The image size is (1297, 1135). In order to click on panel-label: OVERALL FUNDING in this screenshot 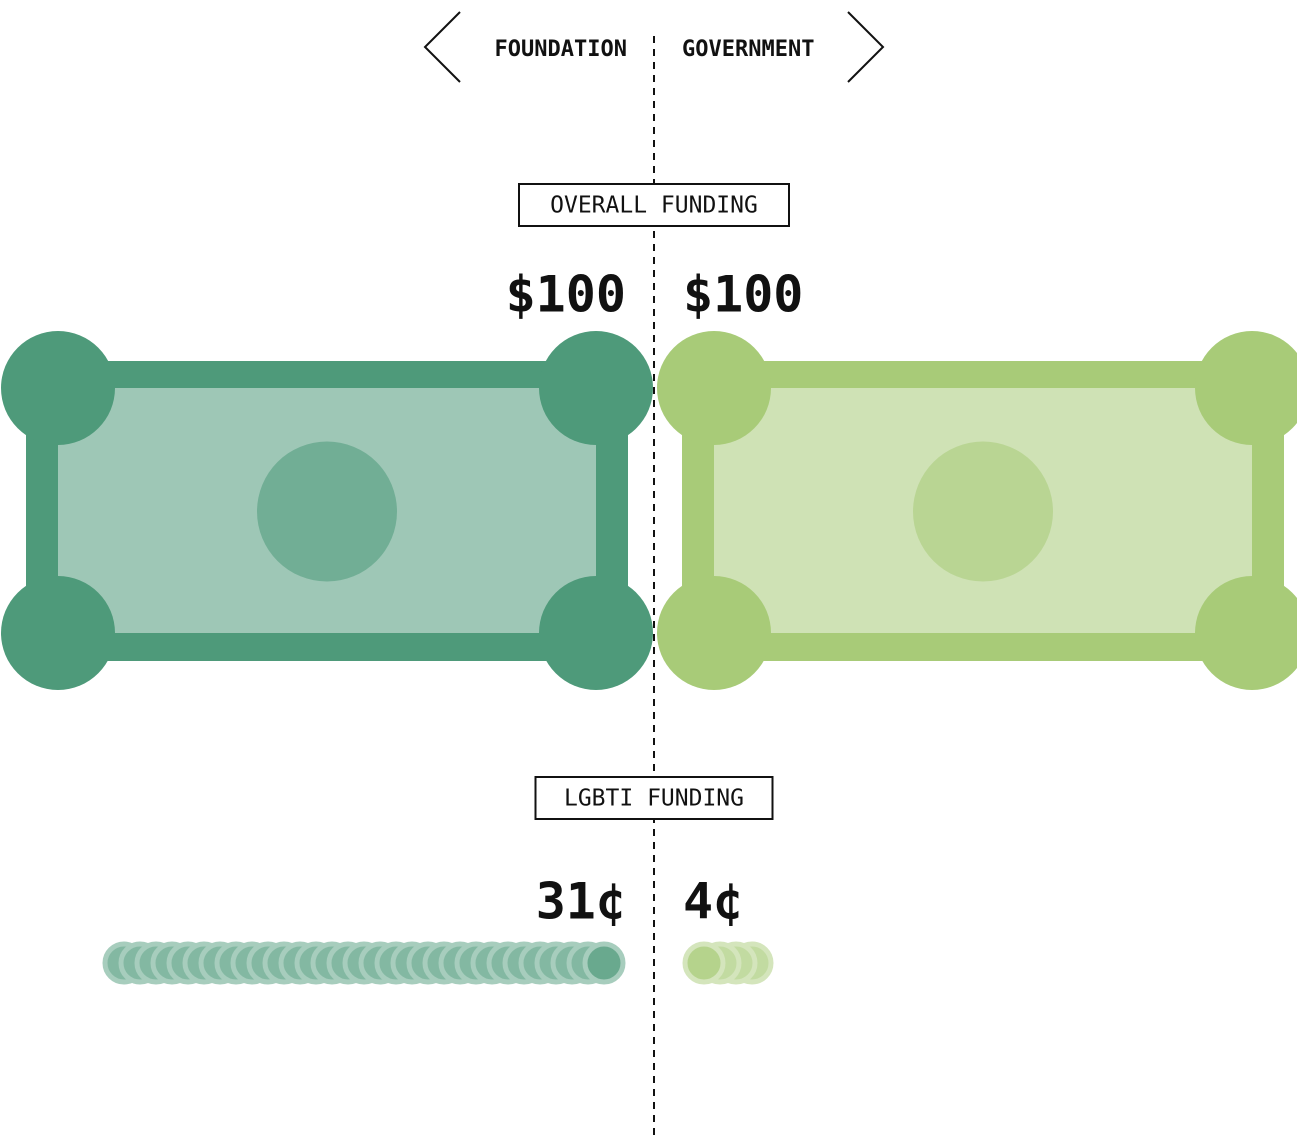, I will do `click(654, 206)`.